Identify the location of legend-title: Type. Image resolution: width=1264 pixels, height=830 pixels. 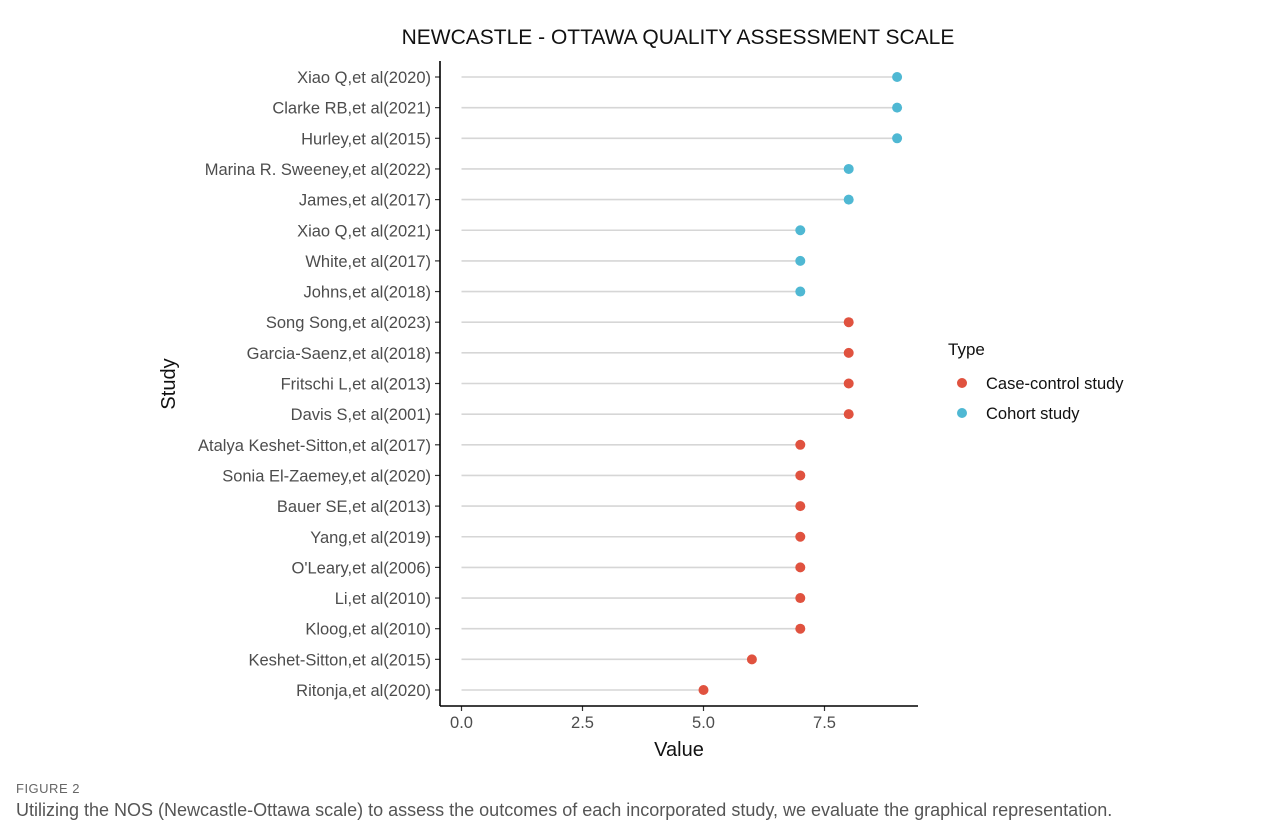
(966, 349).